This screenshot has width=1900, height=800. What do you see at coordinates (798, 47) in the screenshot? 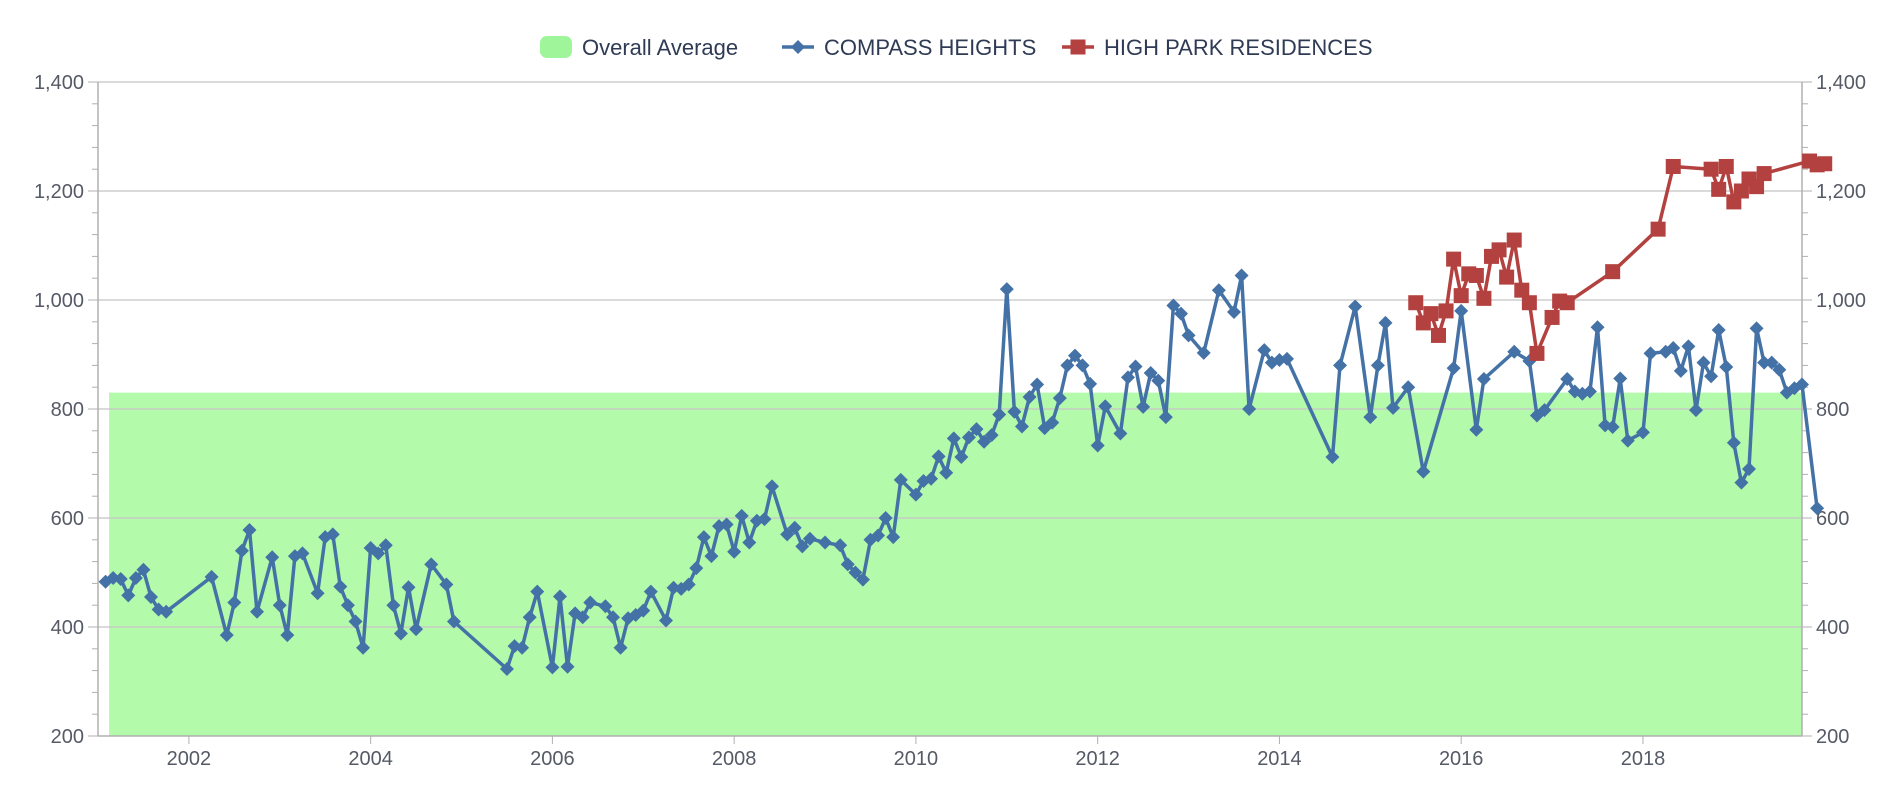
I see `legend-marker-compass-heights` at bounding box center [798, 47].